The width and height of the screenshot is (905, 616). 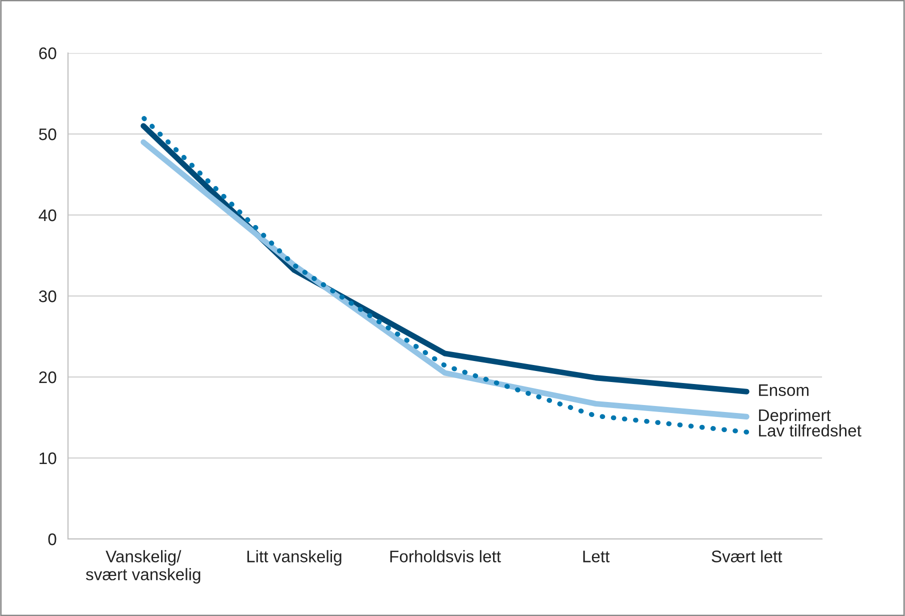 What do you see at coordinates (747, 556) in the screenshot?
I see `x-tick-label: Svært lett` at bounding box center [747, 556].